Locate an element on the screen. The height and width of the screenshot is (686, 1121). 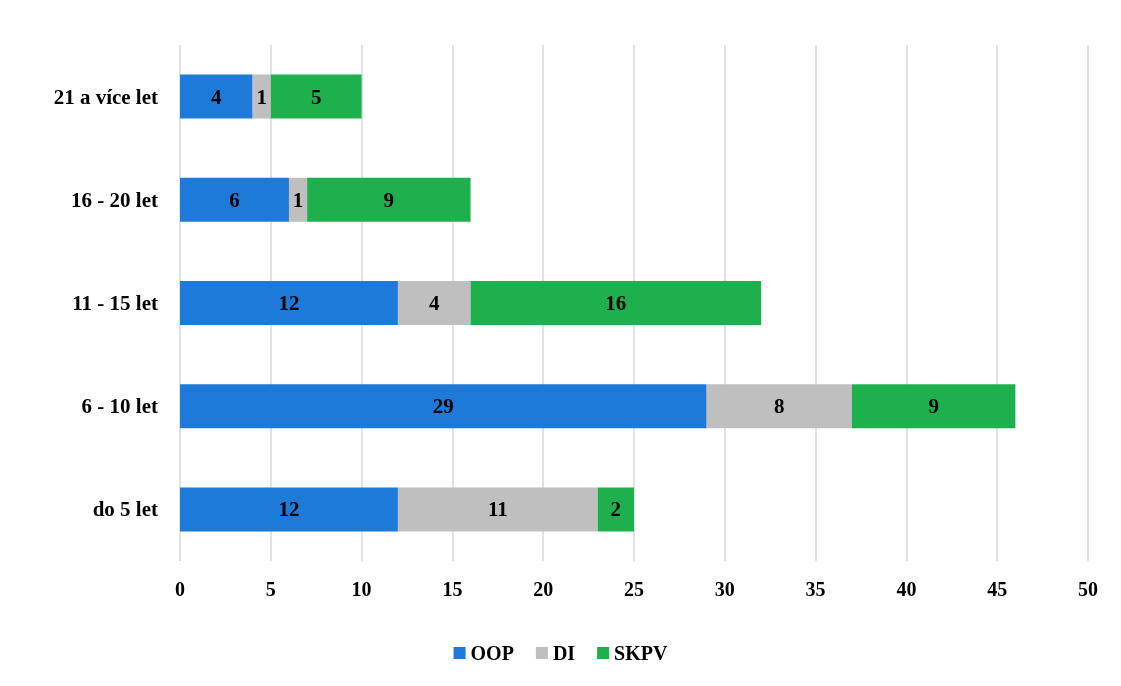
data-label: 6 is located at coordinates (234, 199).